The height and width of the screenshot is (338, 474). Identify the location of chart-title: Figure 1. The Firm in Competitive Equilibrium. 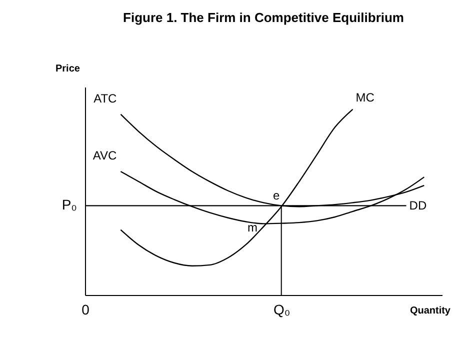
(263, 17).